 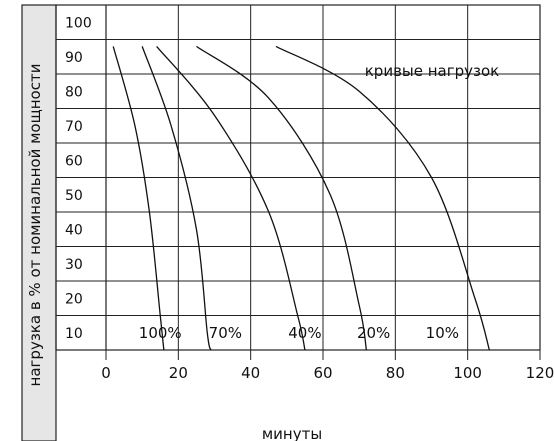 I want to click on y-tick-label: 30, so click(x=74, y=265).